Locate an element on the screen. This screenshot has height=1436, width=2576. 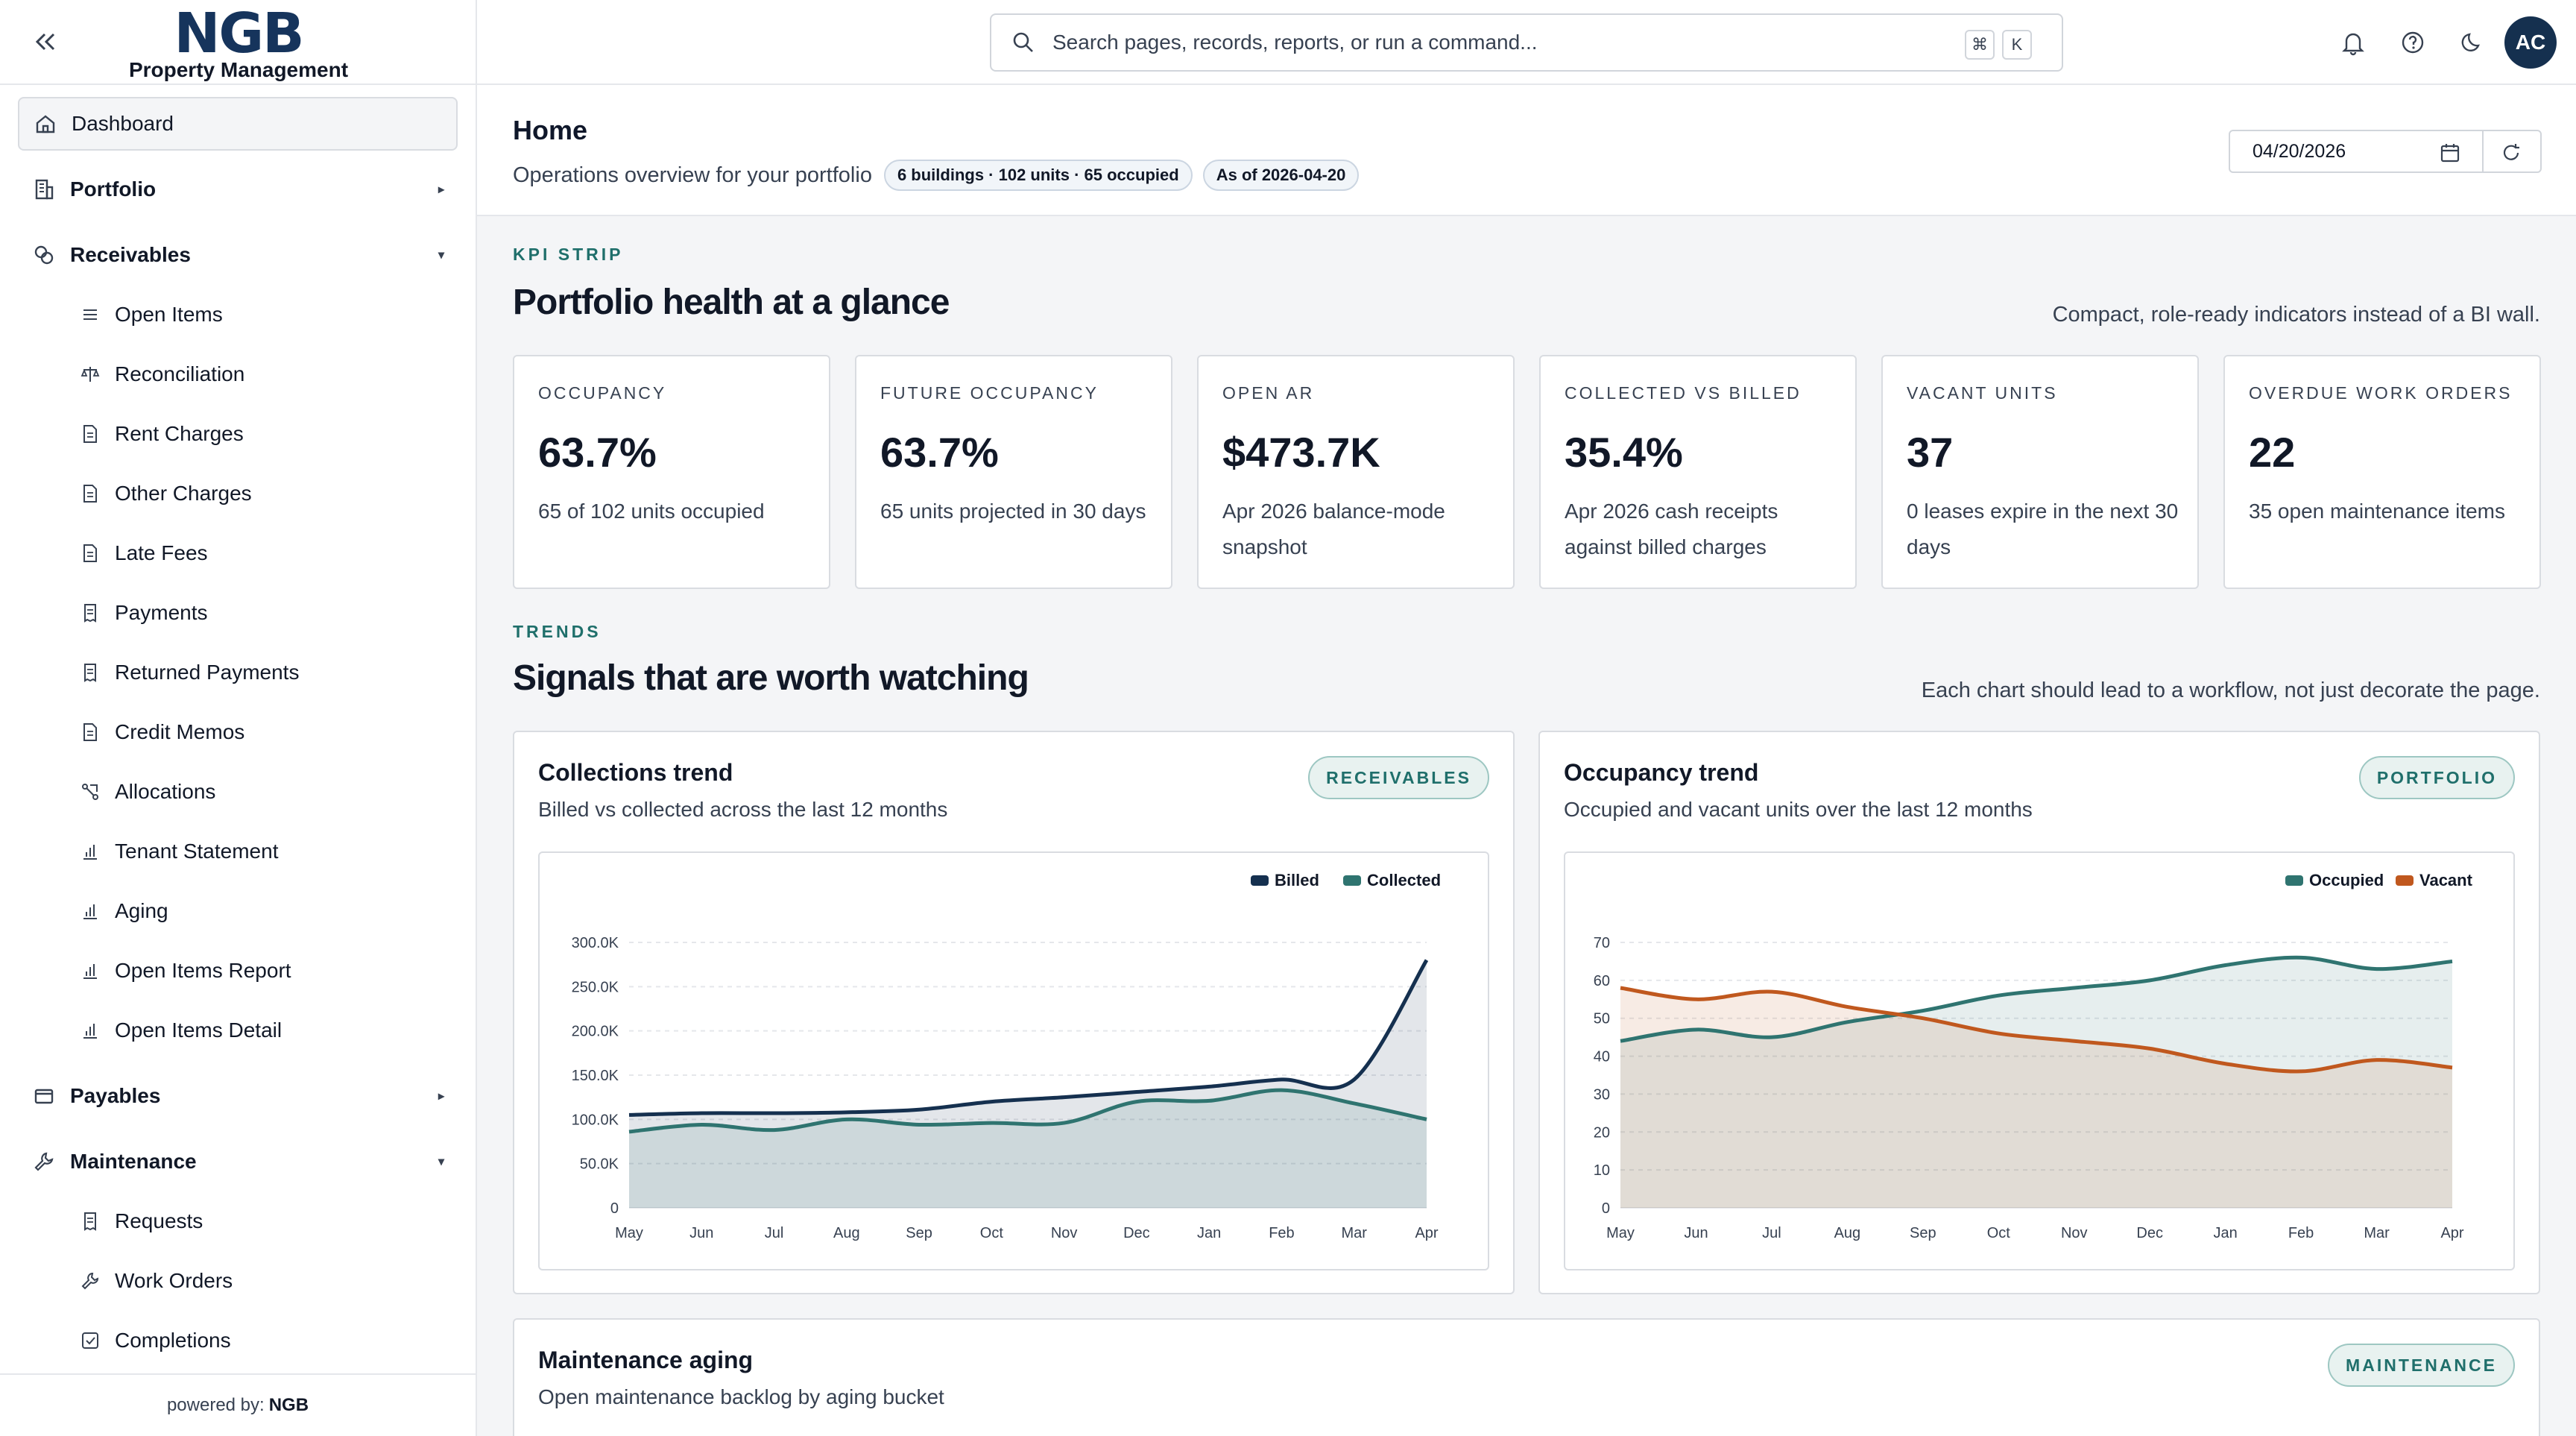
sidebar-subitem-aging: Aging is located at coordinates (256, 911).